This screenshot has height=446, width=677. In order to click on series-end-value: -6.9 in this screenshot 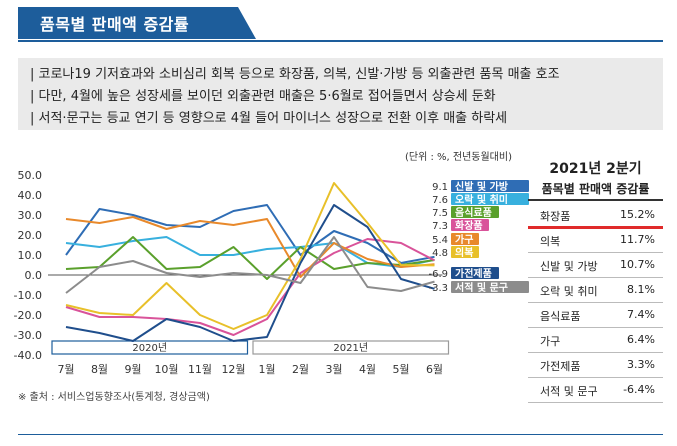, I will do `click(438, 274)`.